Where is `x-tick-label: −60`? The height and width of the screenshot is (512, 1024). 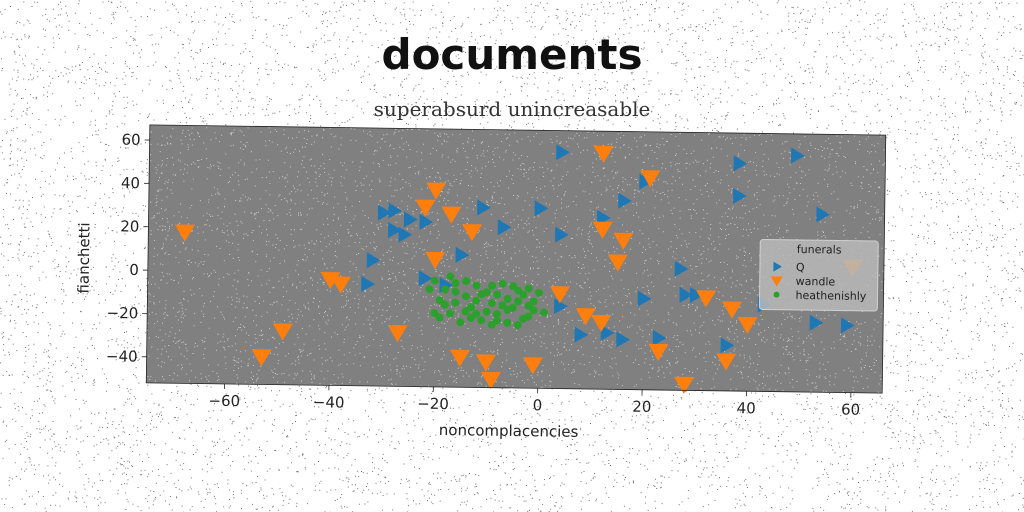
x-tick-label: −60 is located at coordinates (224, 401).